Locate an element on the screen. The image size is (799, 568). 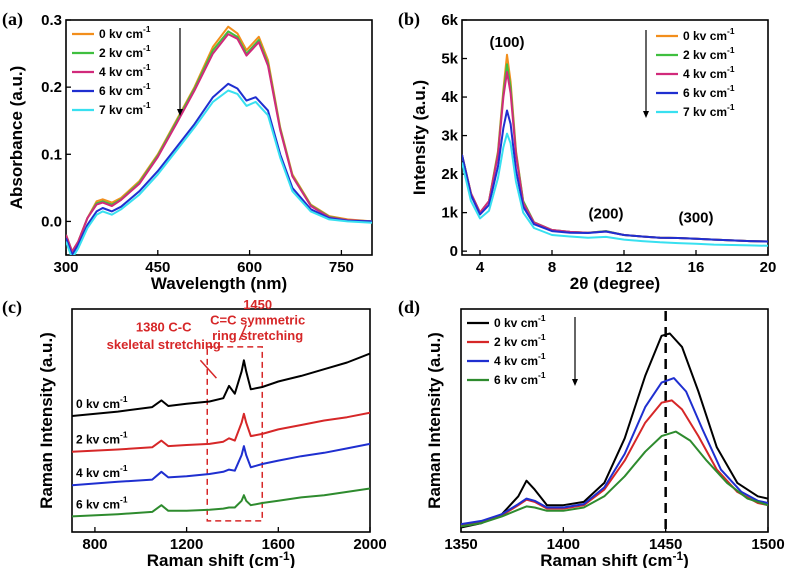
y-tick-label: 0.2 is located at coordinates (51, 87).